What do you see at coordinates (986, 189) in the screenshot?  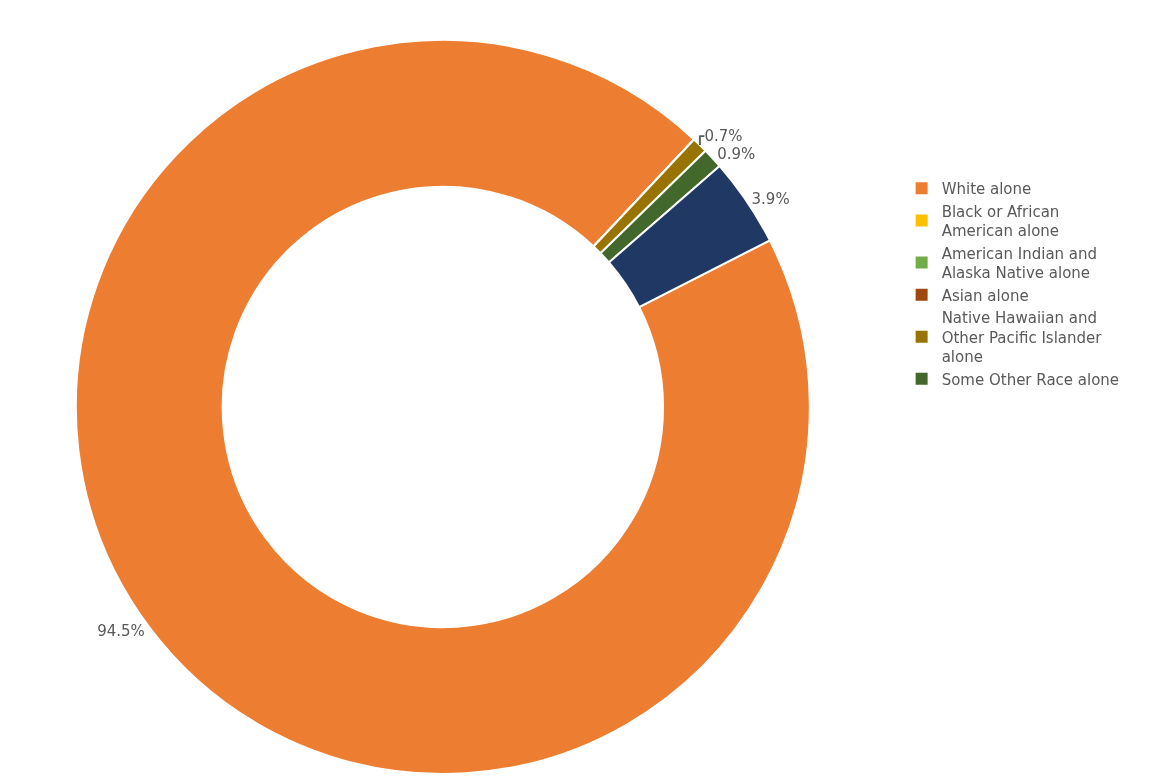 I see `legend-label: White alone` at bounding box center [986, 189].